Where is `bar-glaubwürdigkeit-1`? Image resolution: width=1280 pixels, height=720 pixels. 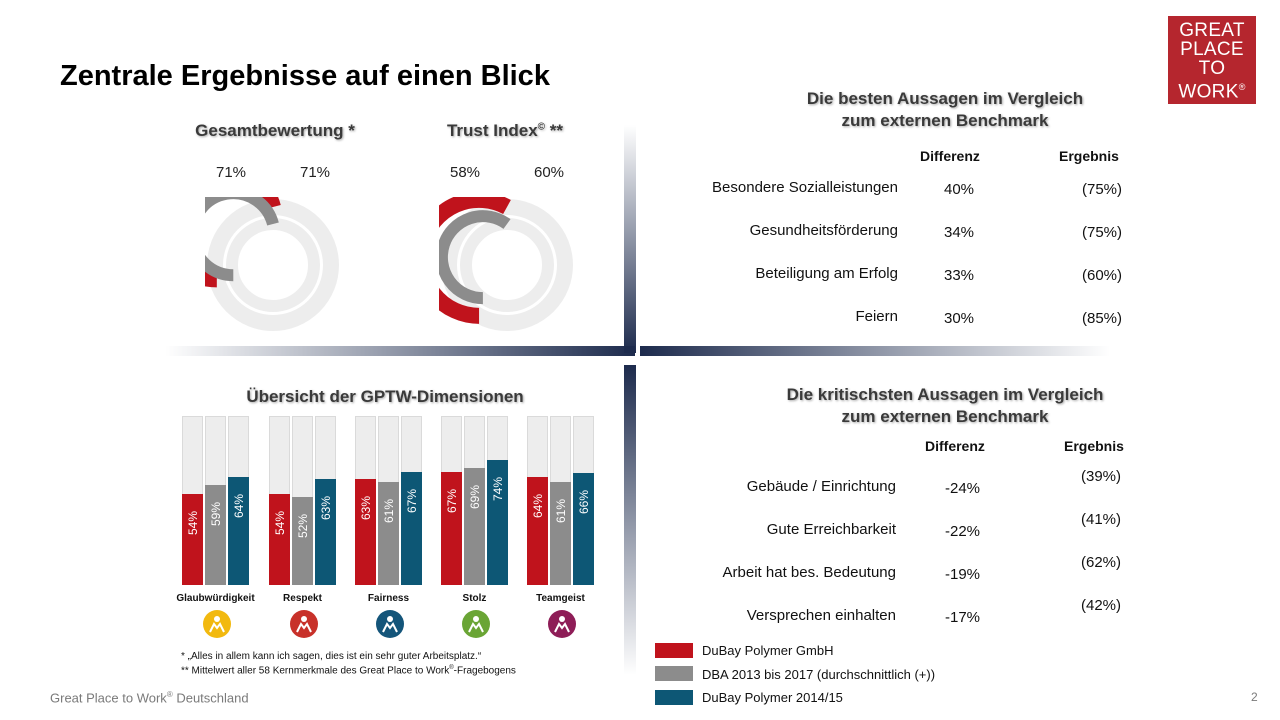
bar-glaubwürdigkeit-1 is located at coordinates (215, 535).